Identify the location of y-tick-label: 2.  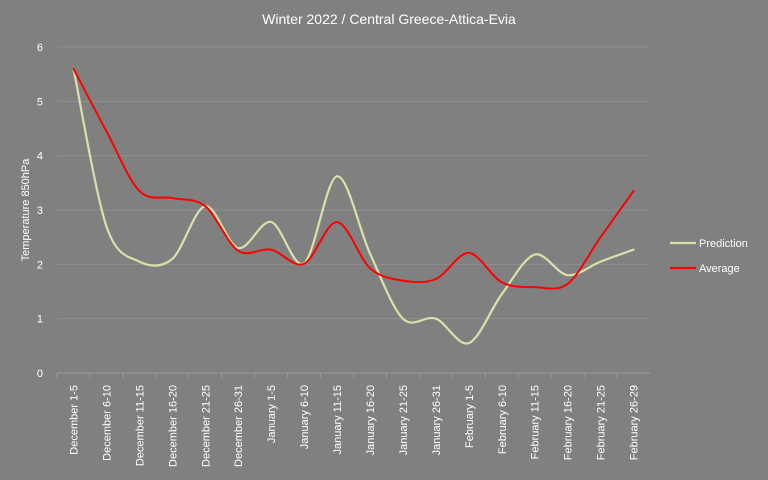
(40, 265).